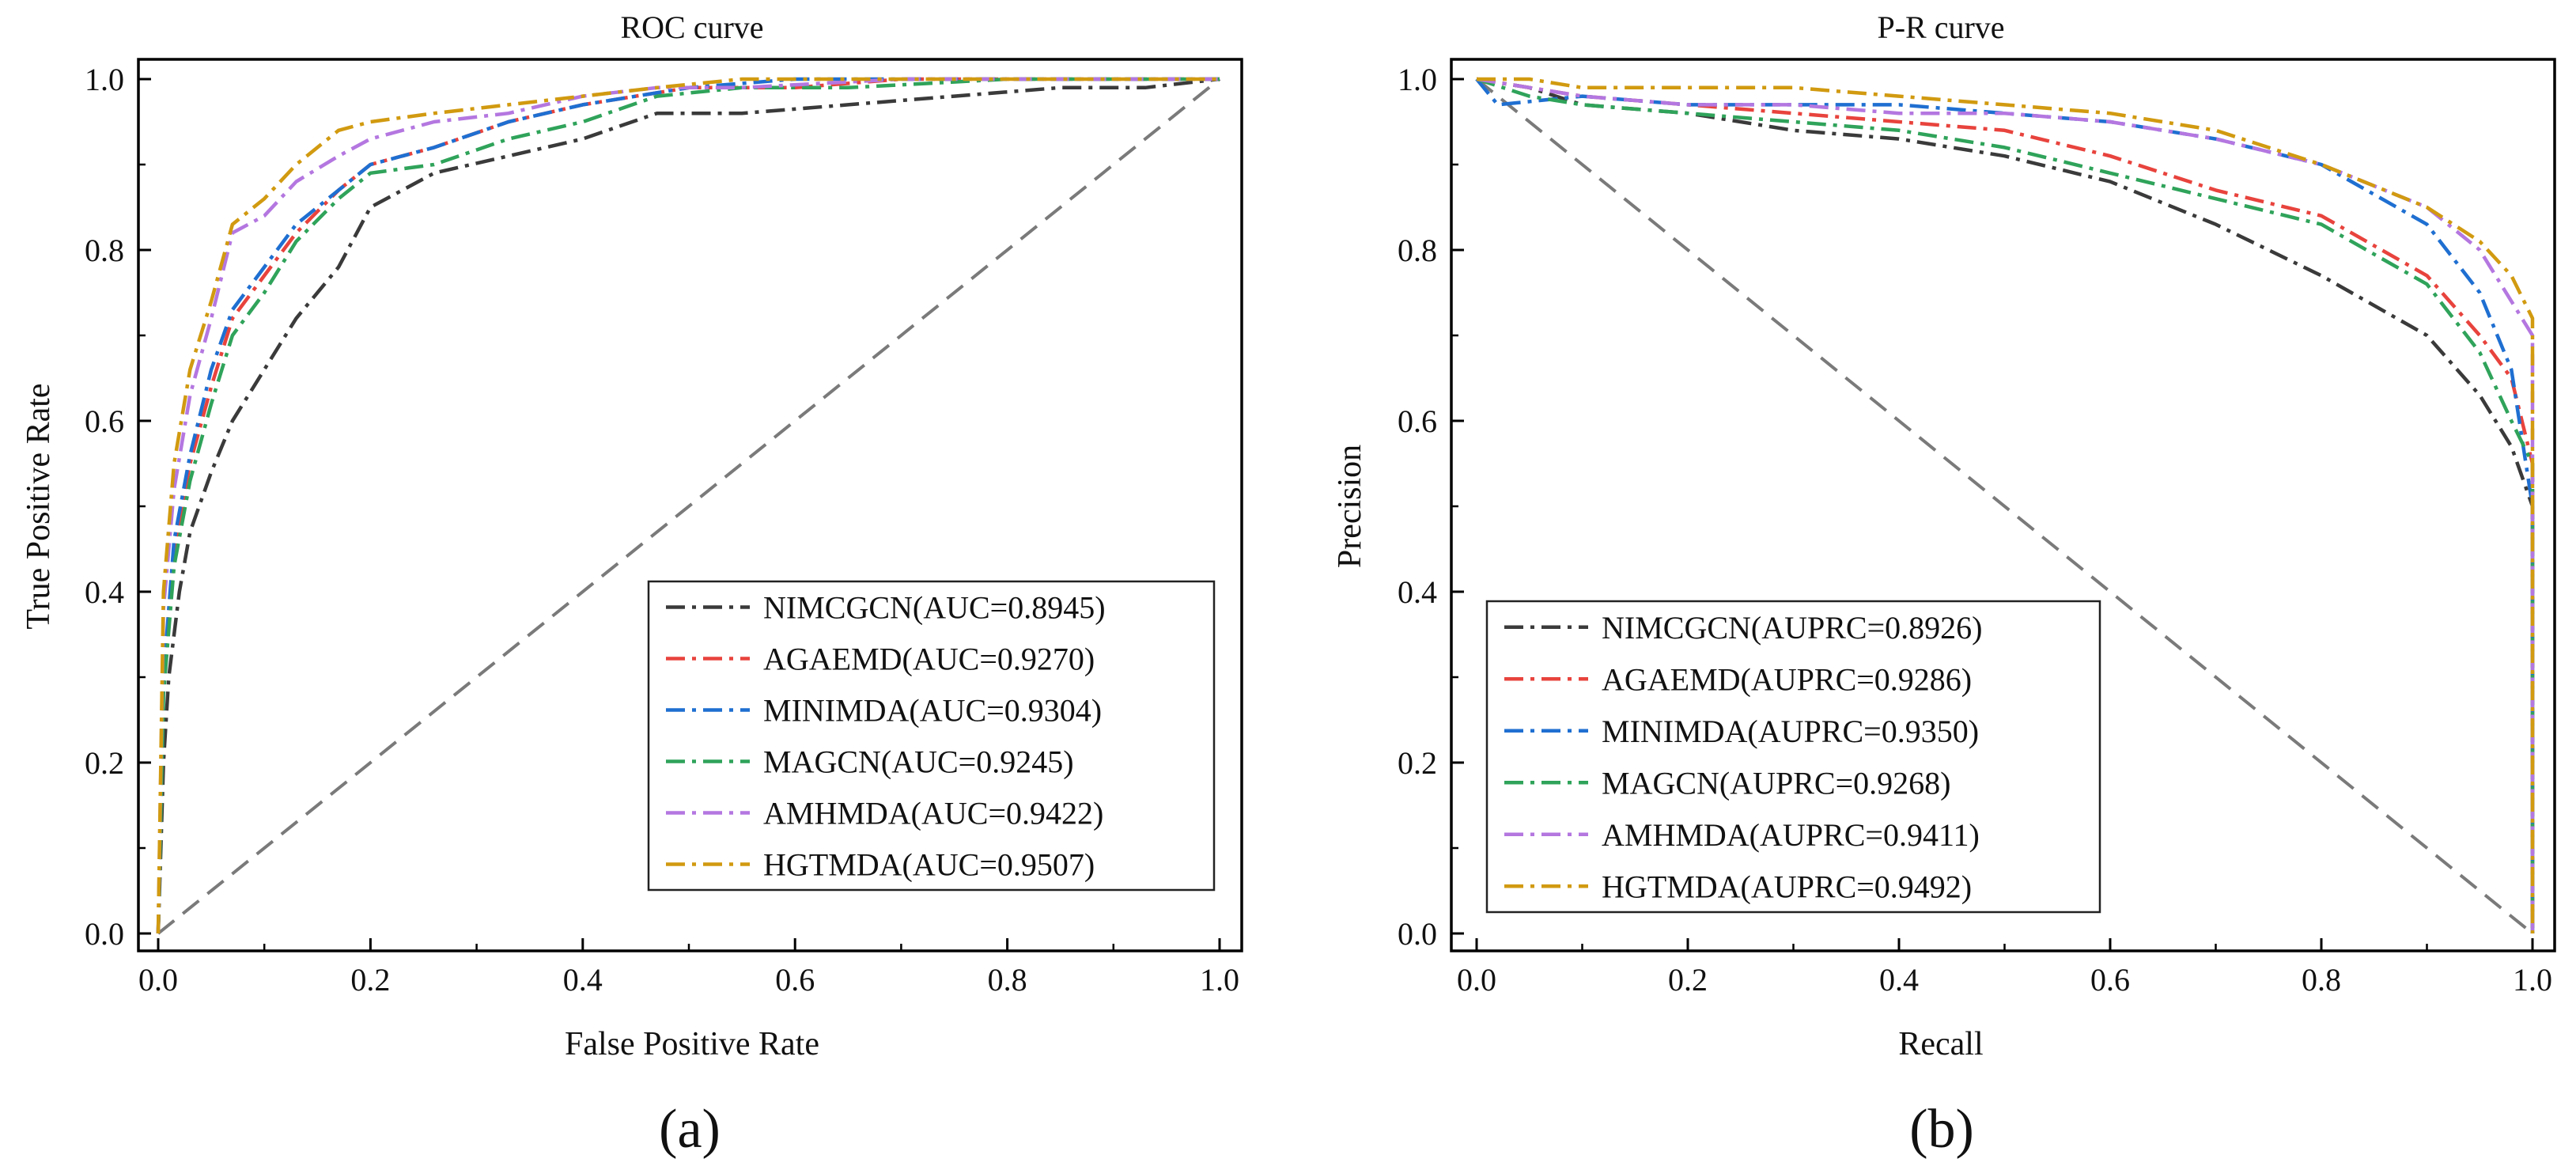 The width and height of the screenshot is (2576, 1170). What do you see at coordinates (1008, 980) in the screenshot?
I see `roc-chart-xtick-label: 0.8` at bounding box center [1008, 980].